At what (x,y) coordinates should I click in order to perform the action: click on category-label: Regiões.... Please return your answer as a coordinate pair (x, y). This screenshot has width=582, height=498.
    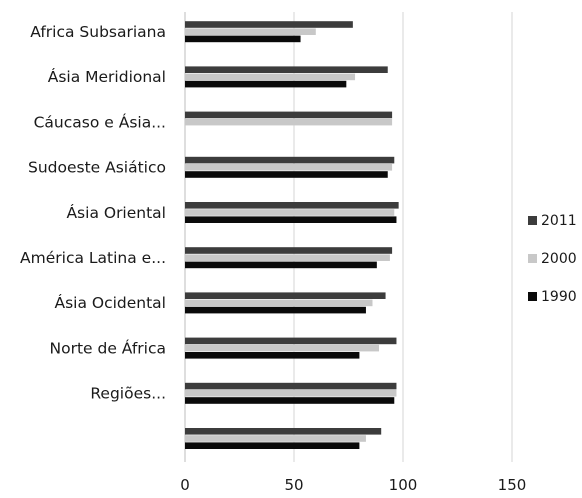
    Looking at the image, I should click on (128, 394).